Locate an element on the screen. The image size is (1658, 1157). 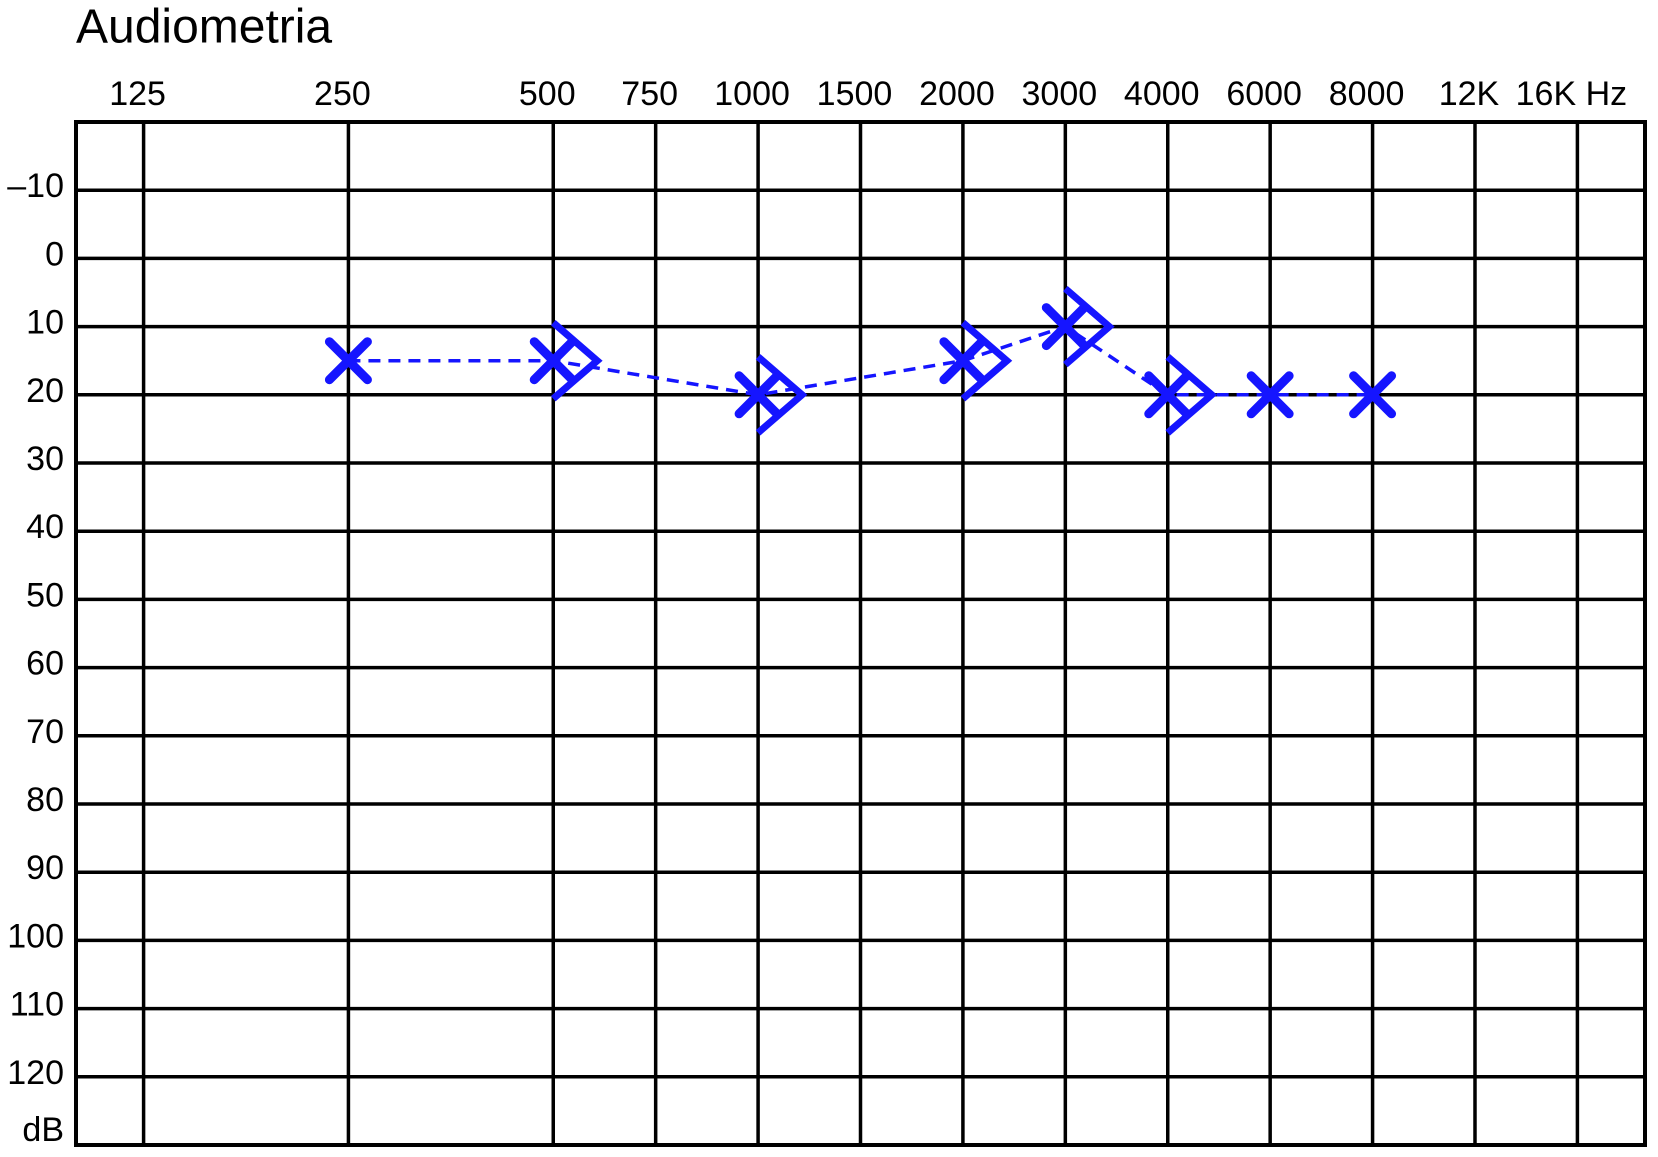
y-tick-label: 90 is located at coordinates (45, 868).